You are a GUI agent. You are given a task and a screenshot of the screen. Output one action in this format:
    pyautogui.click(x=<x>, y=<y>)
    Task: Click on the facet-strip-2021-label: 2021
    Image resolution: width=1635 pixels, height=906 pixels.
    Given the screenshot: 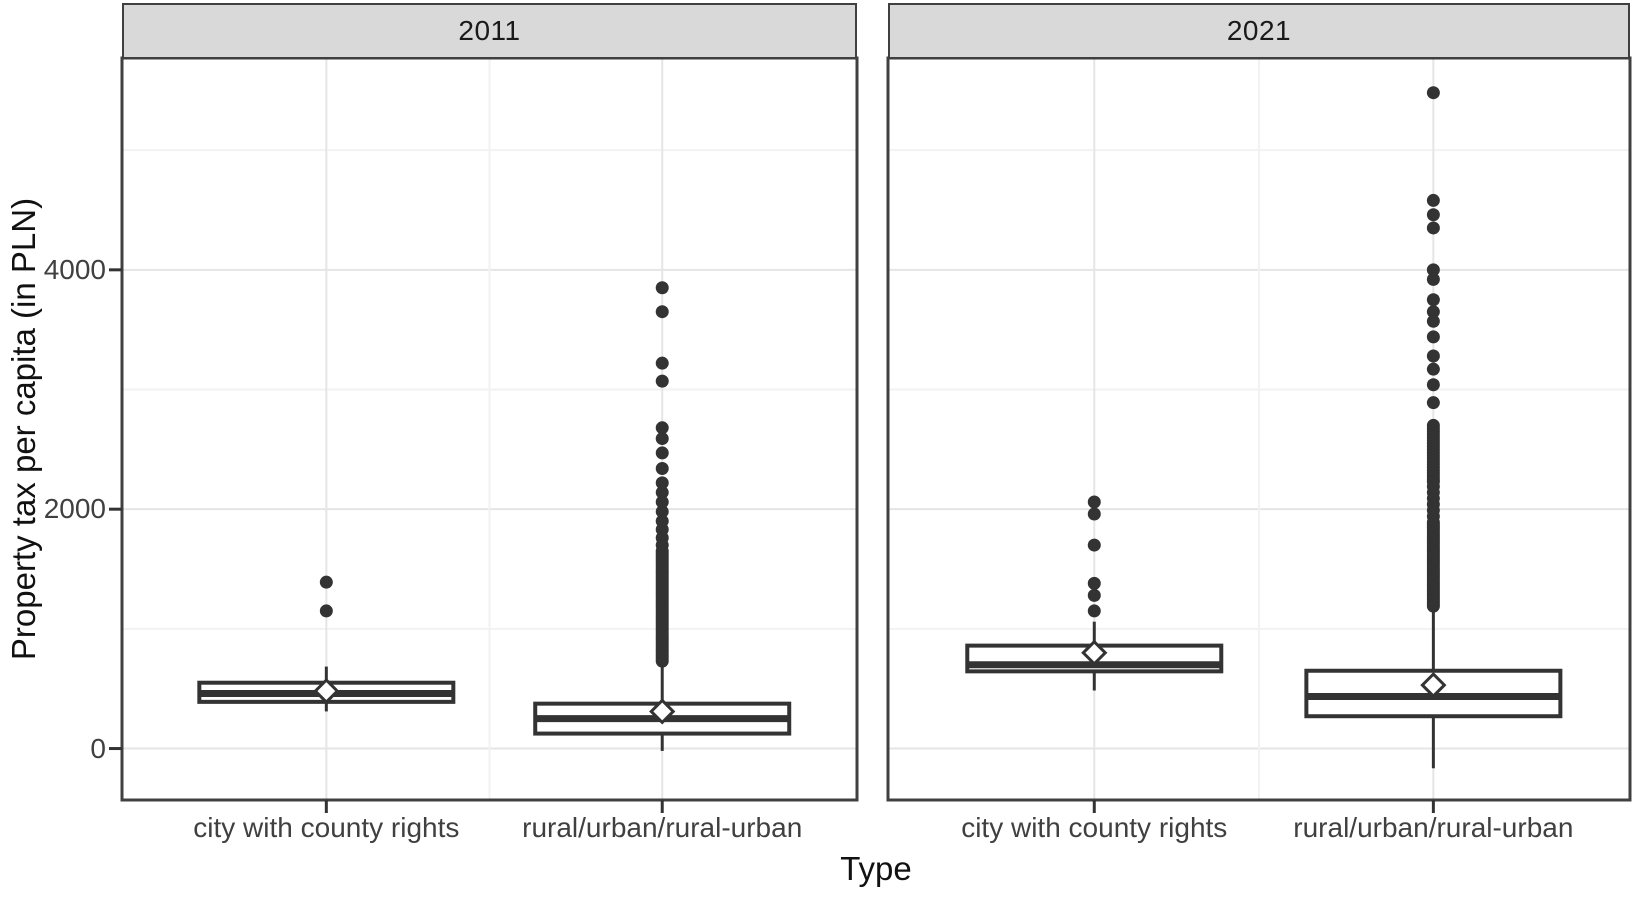 What is the action you would take?
    pyautogui.click(x=1259, y=30)
    